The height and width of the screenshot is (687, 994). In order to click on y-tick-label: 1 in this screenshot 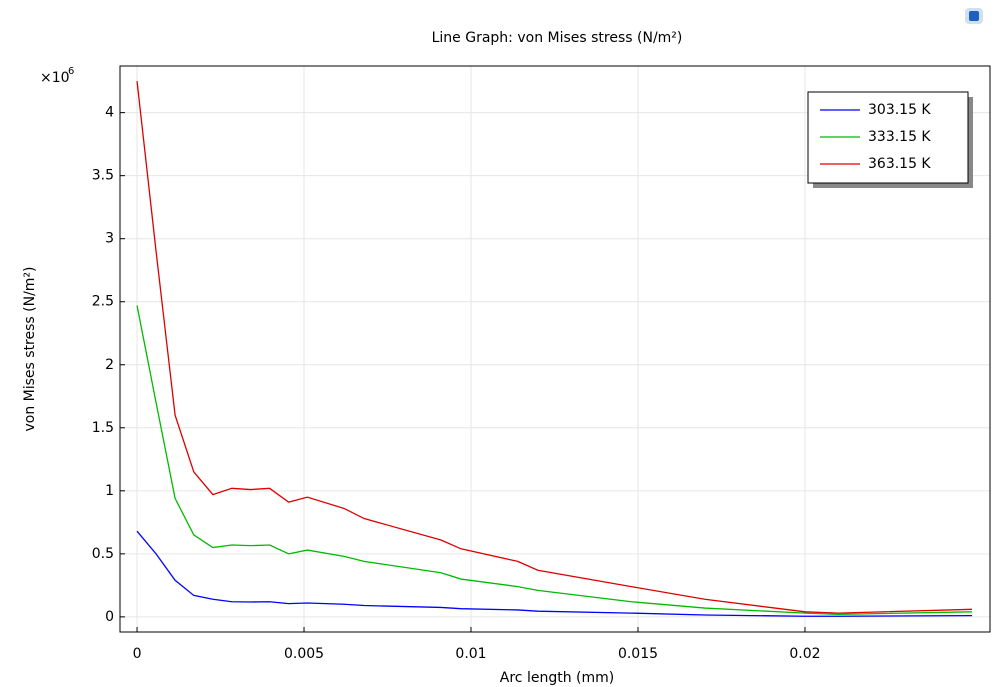, I will do `click(109, 491)`.